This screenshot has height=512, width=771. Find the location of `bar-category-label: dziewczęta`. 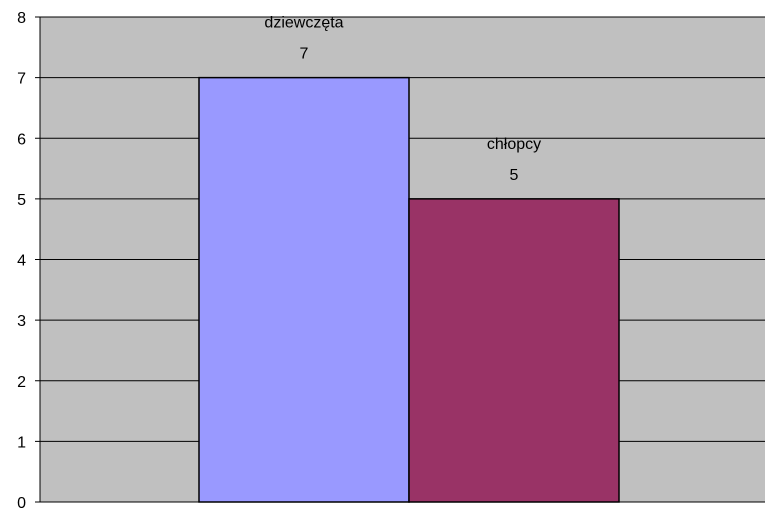

bar-category-label: dziewczęta is located at coordinates (303, 23).